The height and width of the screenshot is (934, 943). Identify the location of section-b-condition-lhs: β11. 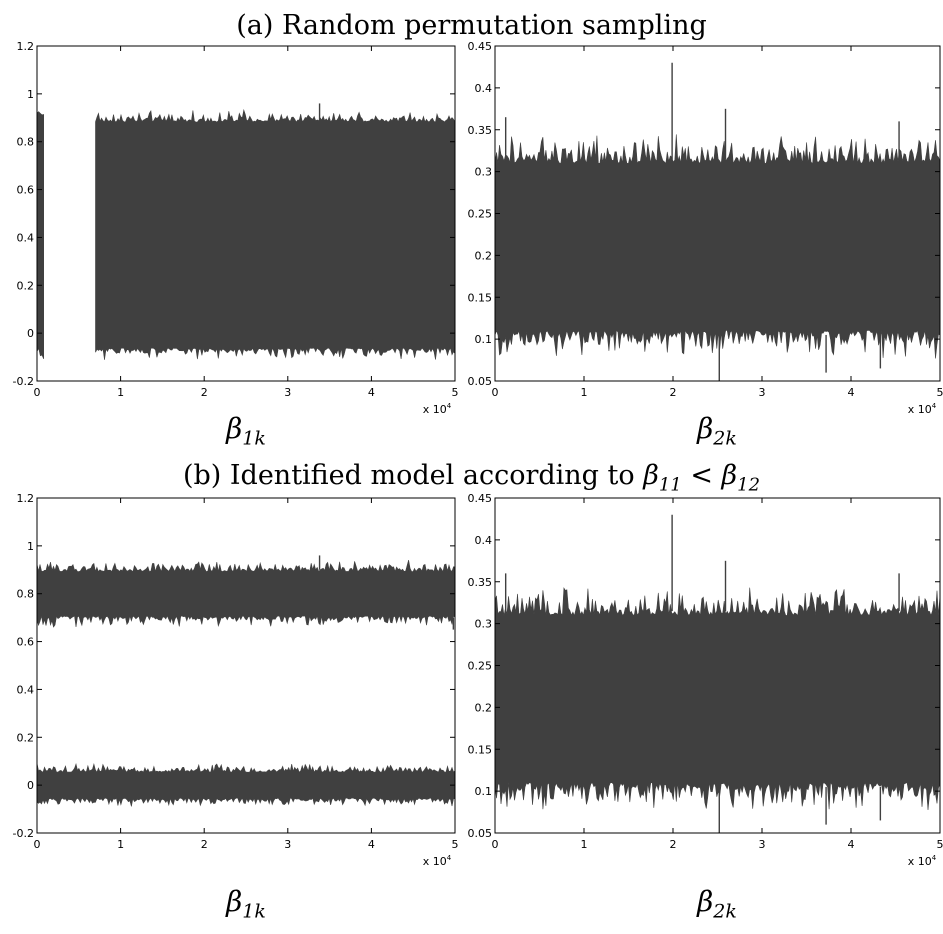
(662, 478).